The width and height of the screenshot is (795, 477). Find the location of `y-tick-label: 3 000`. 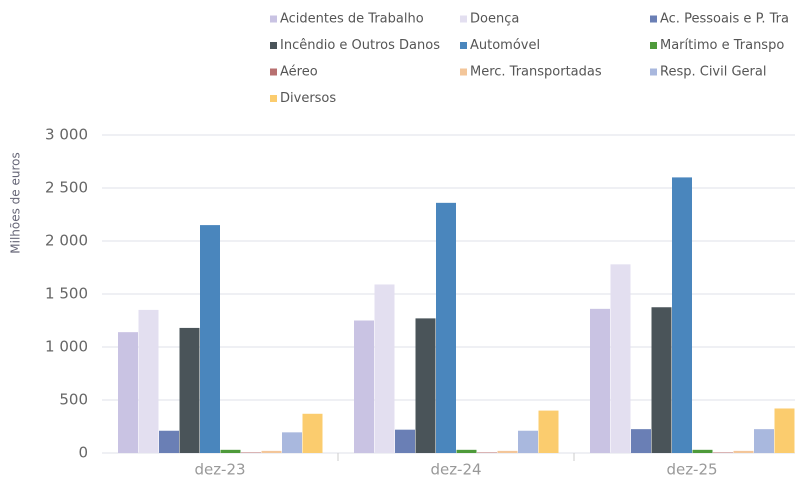

y-tick-label: 3 000 is located at coordinates (66, 135).